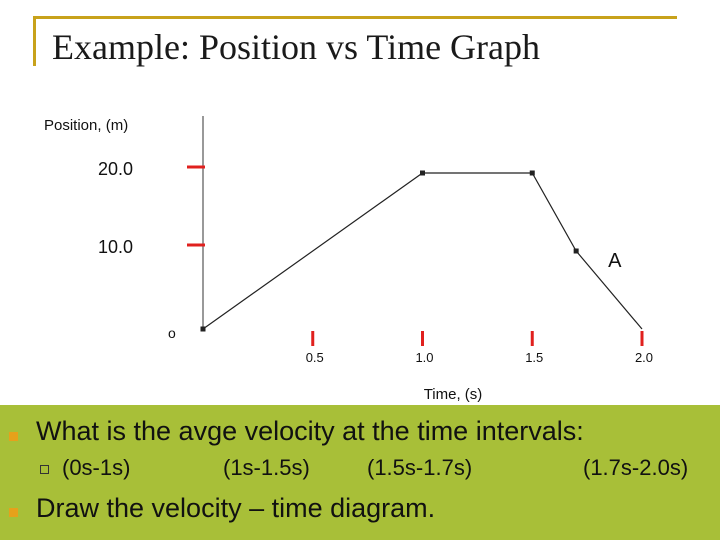  Describe the element at coordinates (355, 17) in the screenshot. I see `title-frame-top-rule` at that location.